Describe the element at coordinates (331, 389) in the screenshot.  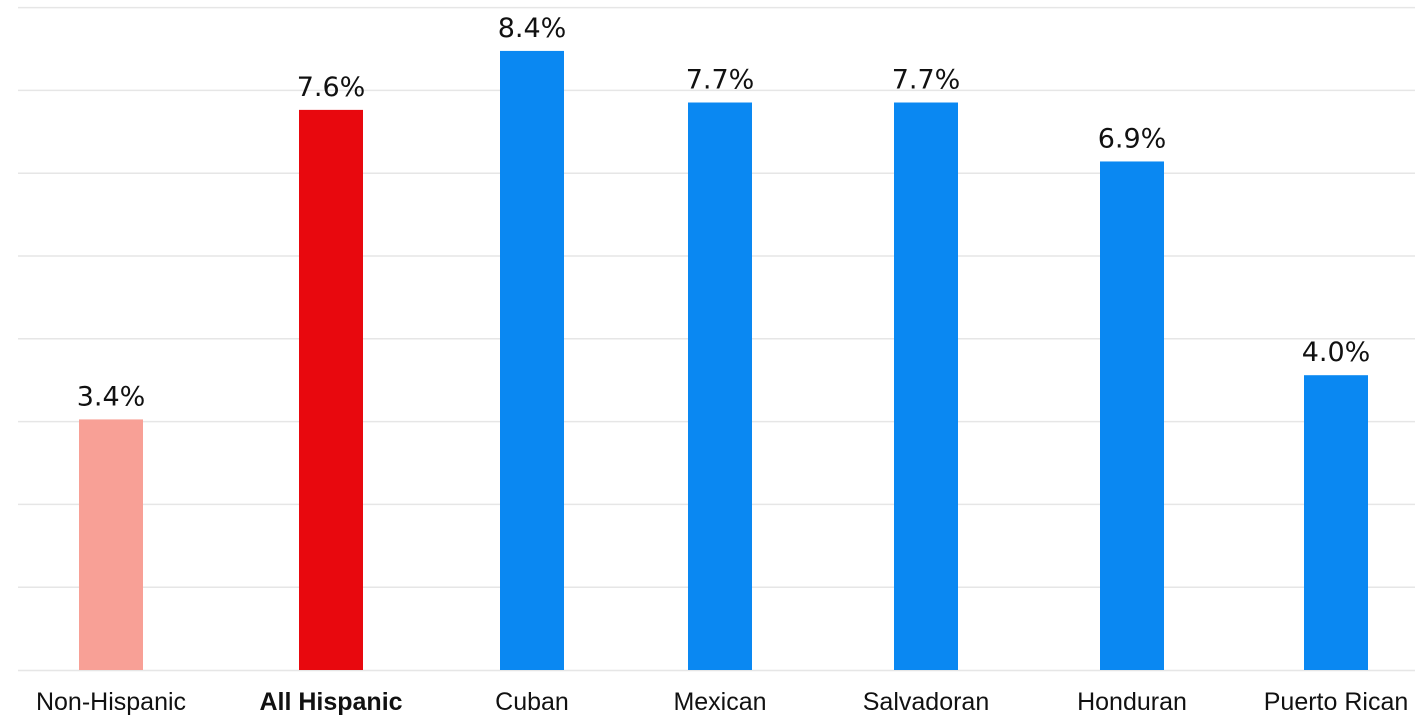
I see `bar-all-hispanic` at that location.